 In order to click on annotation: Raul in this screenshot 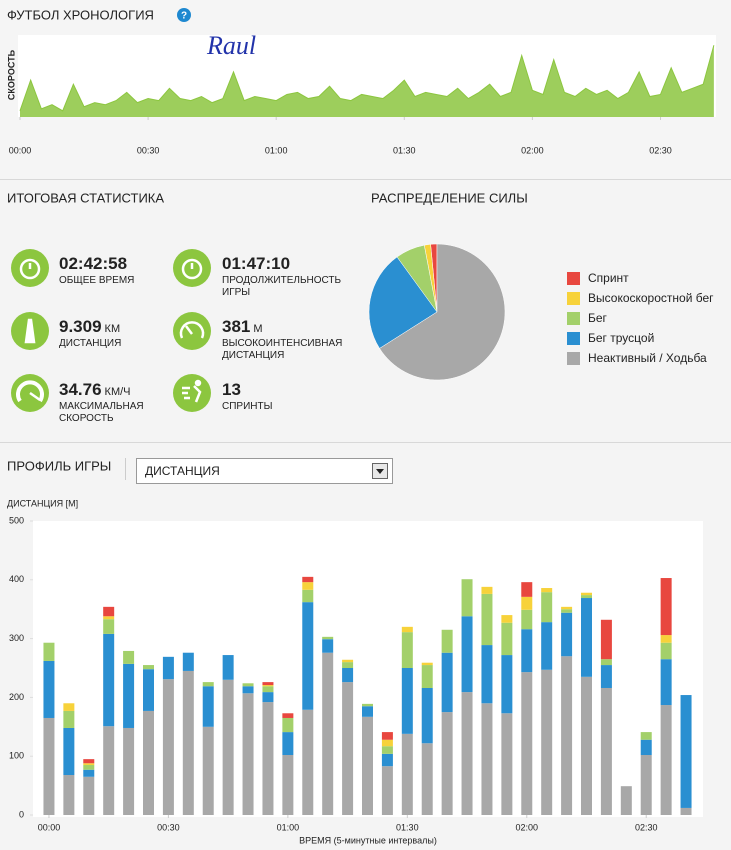, I will do `click(231, 45)`.